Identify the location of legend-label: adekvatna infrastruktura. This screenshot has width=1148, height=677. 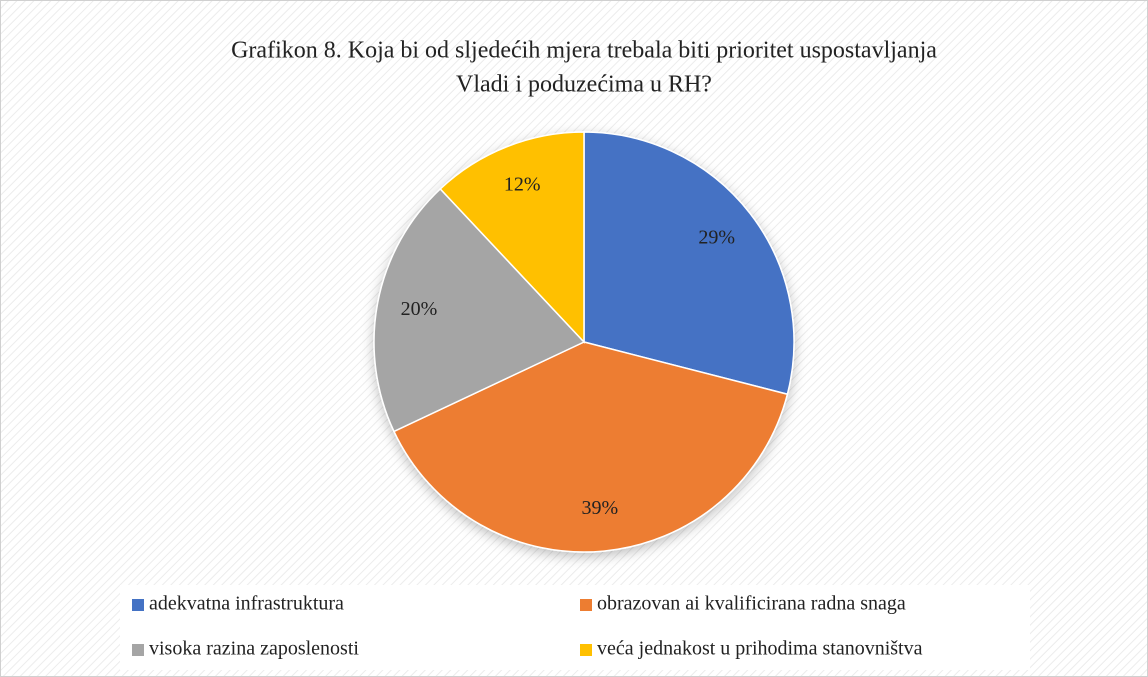
(246, 604).